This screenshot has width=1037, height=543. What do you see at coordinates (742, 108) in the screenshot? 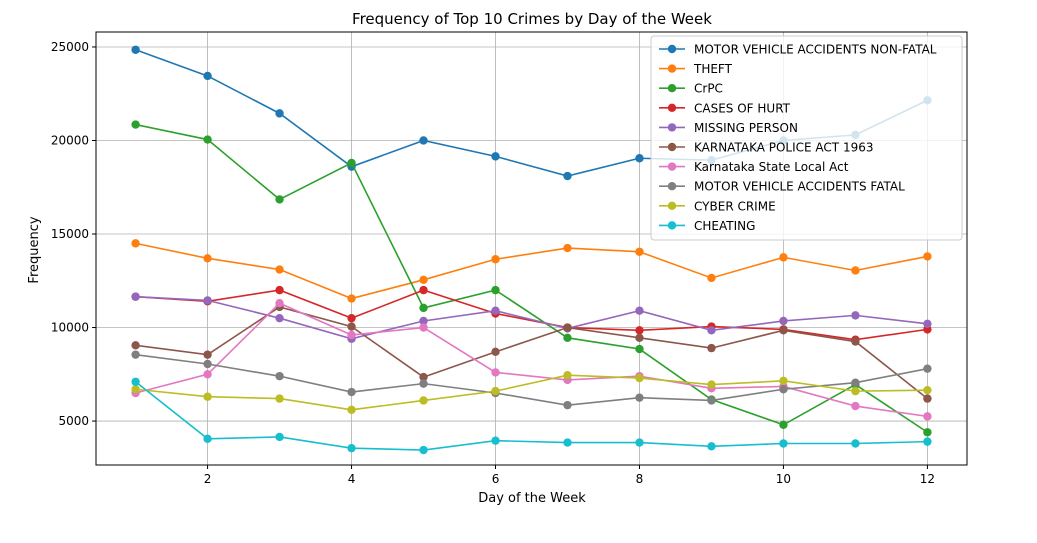
I see `legend-label: CASES OF HURT` at bounding box center [742, 108].